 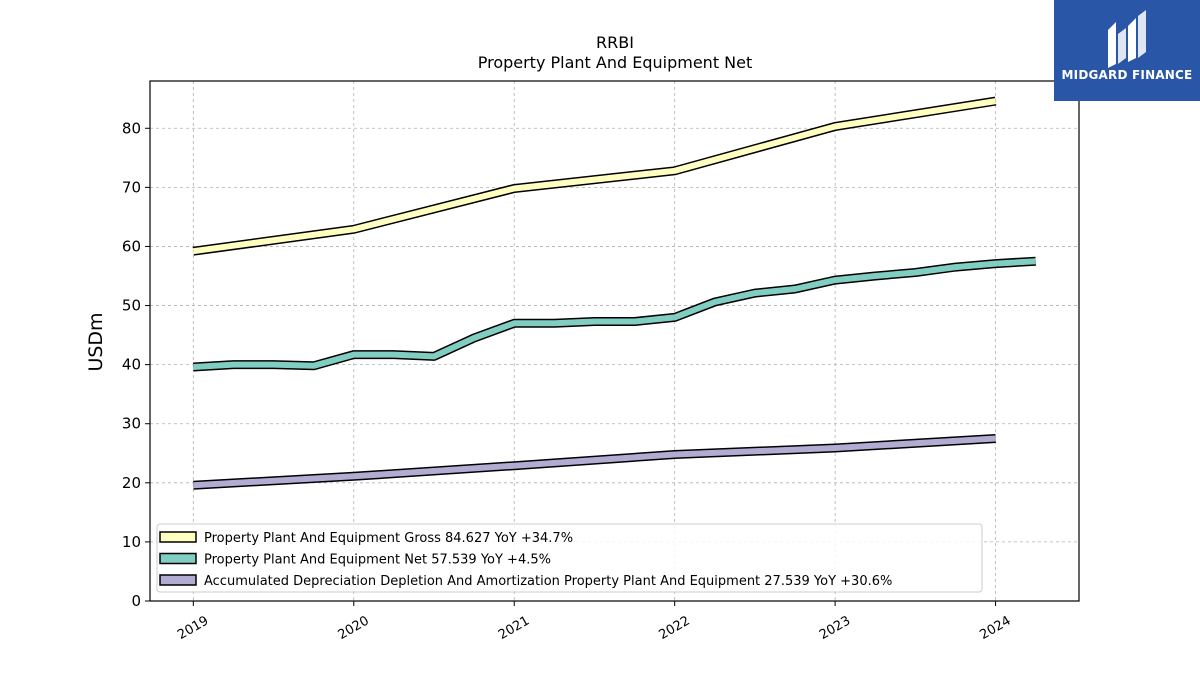 I want to click on y-axis-label: USDm, so click(x=96, y=341).